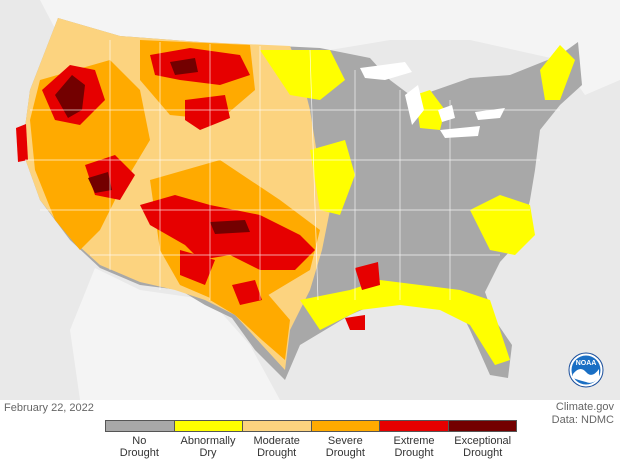 This screenshot has height=464, width=620. Describe the element at coordinates (302, 75) in the screenshot. I see `abnormally-dry-north` at that location.